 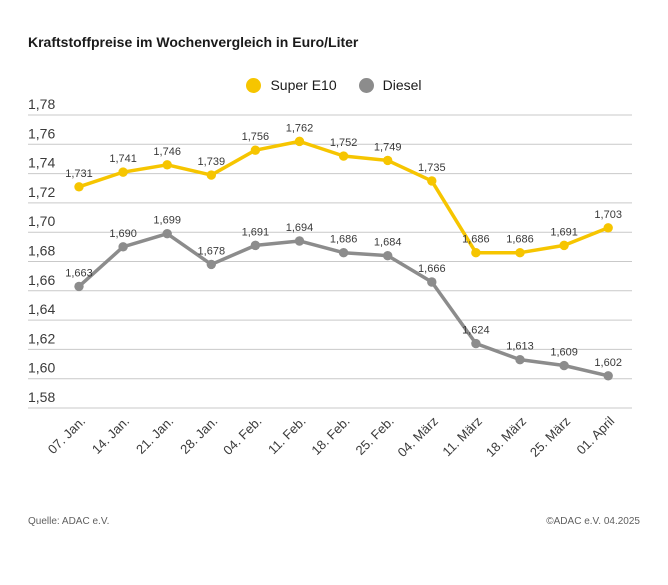 I want to click on data-point-label-diesel: 1,666, so click(x=432, y=269).